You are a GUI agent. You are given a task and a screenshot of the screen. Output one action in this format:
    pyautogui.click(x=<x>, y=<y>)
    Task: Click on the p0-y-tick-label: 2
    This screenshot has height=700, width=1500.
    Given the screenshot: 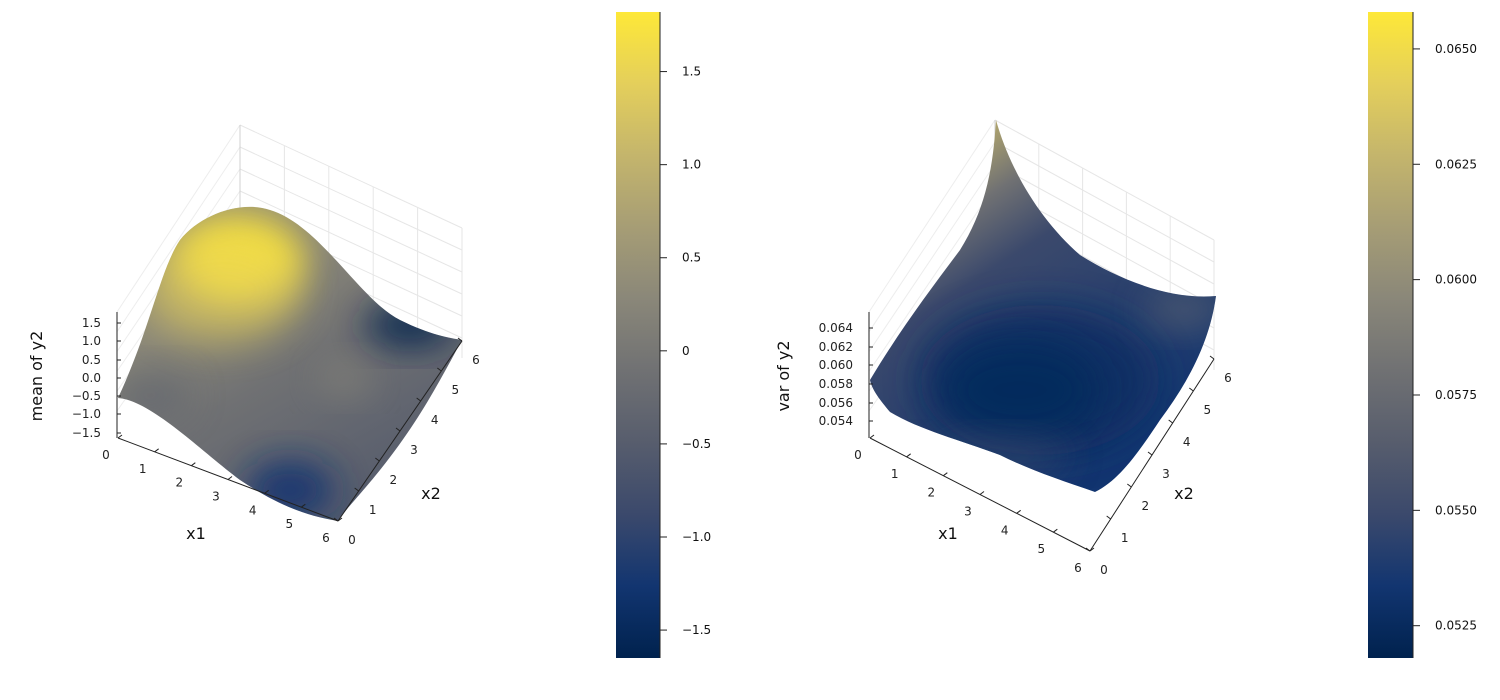 What is the action you would take?
    pyautogui.click(x=394, y=480)
    